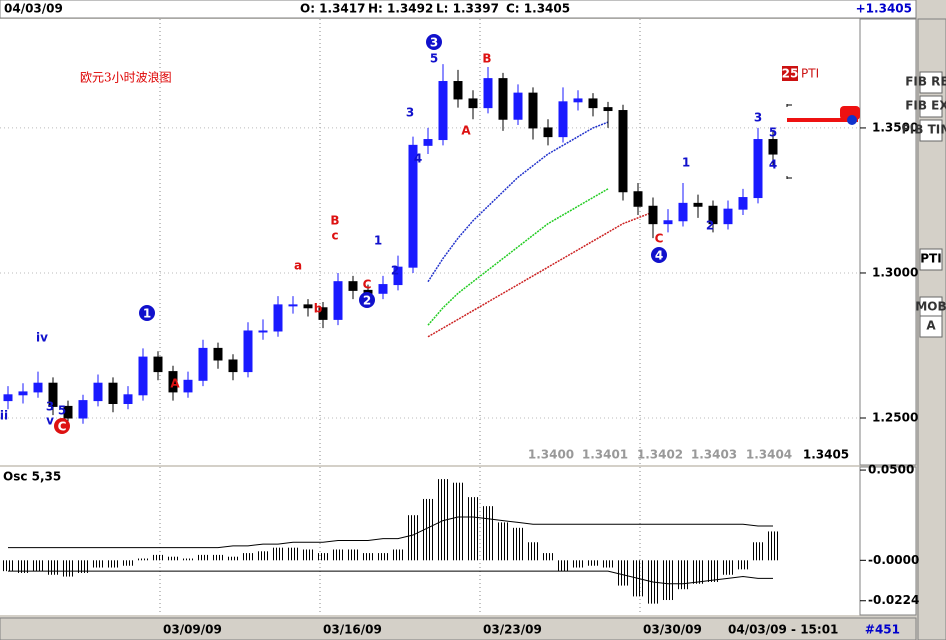  Describe the element at coordinates (126, 77) in the screenshot. I see `chart-title: 欧元3小时波浪图` at that location.